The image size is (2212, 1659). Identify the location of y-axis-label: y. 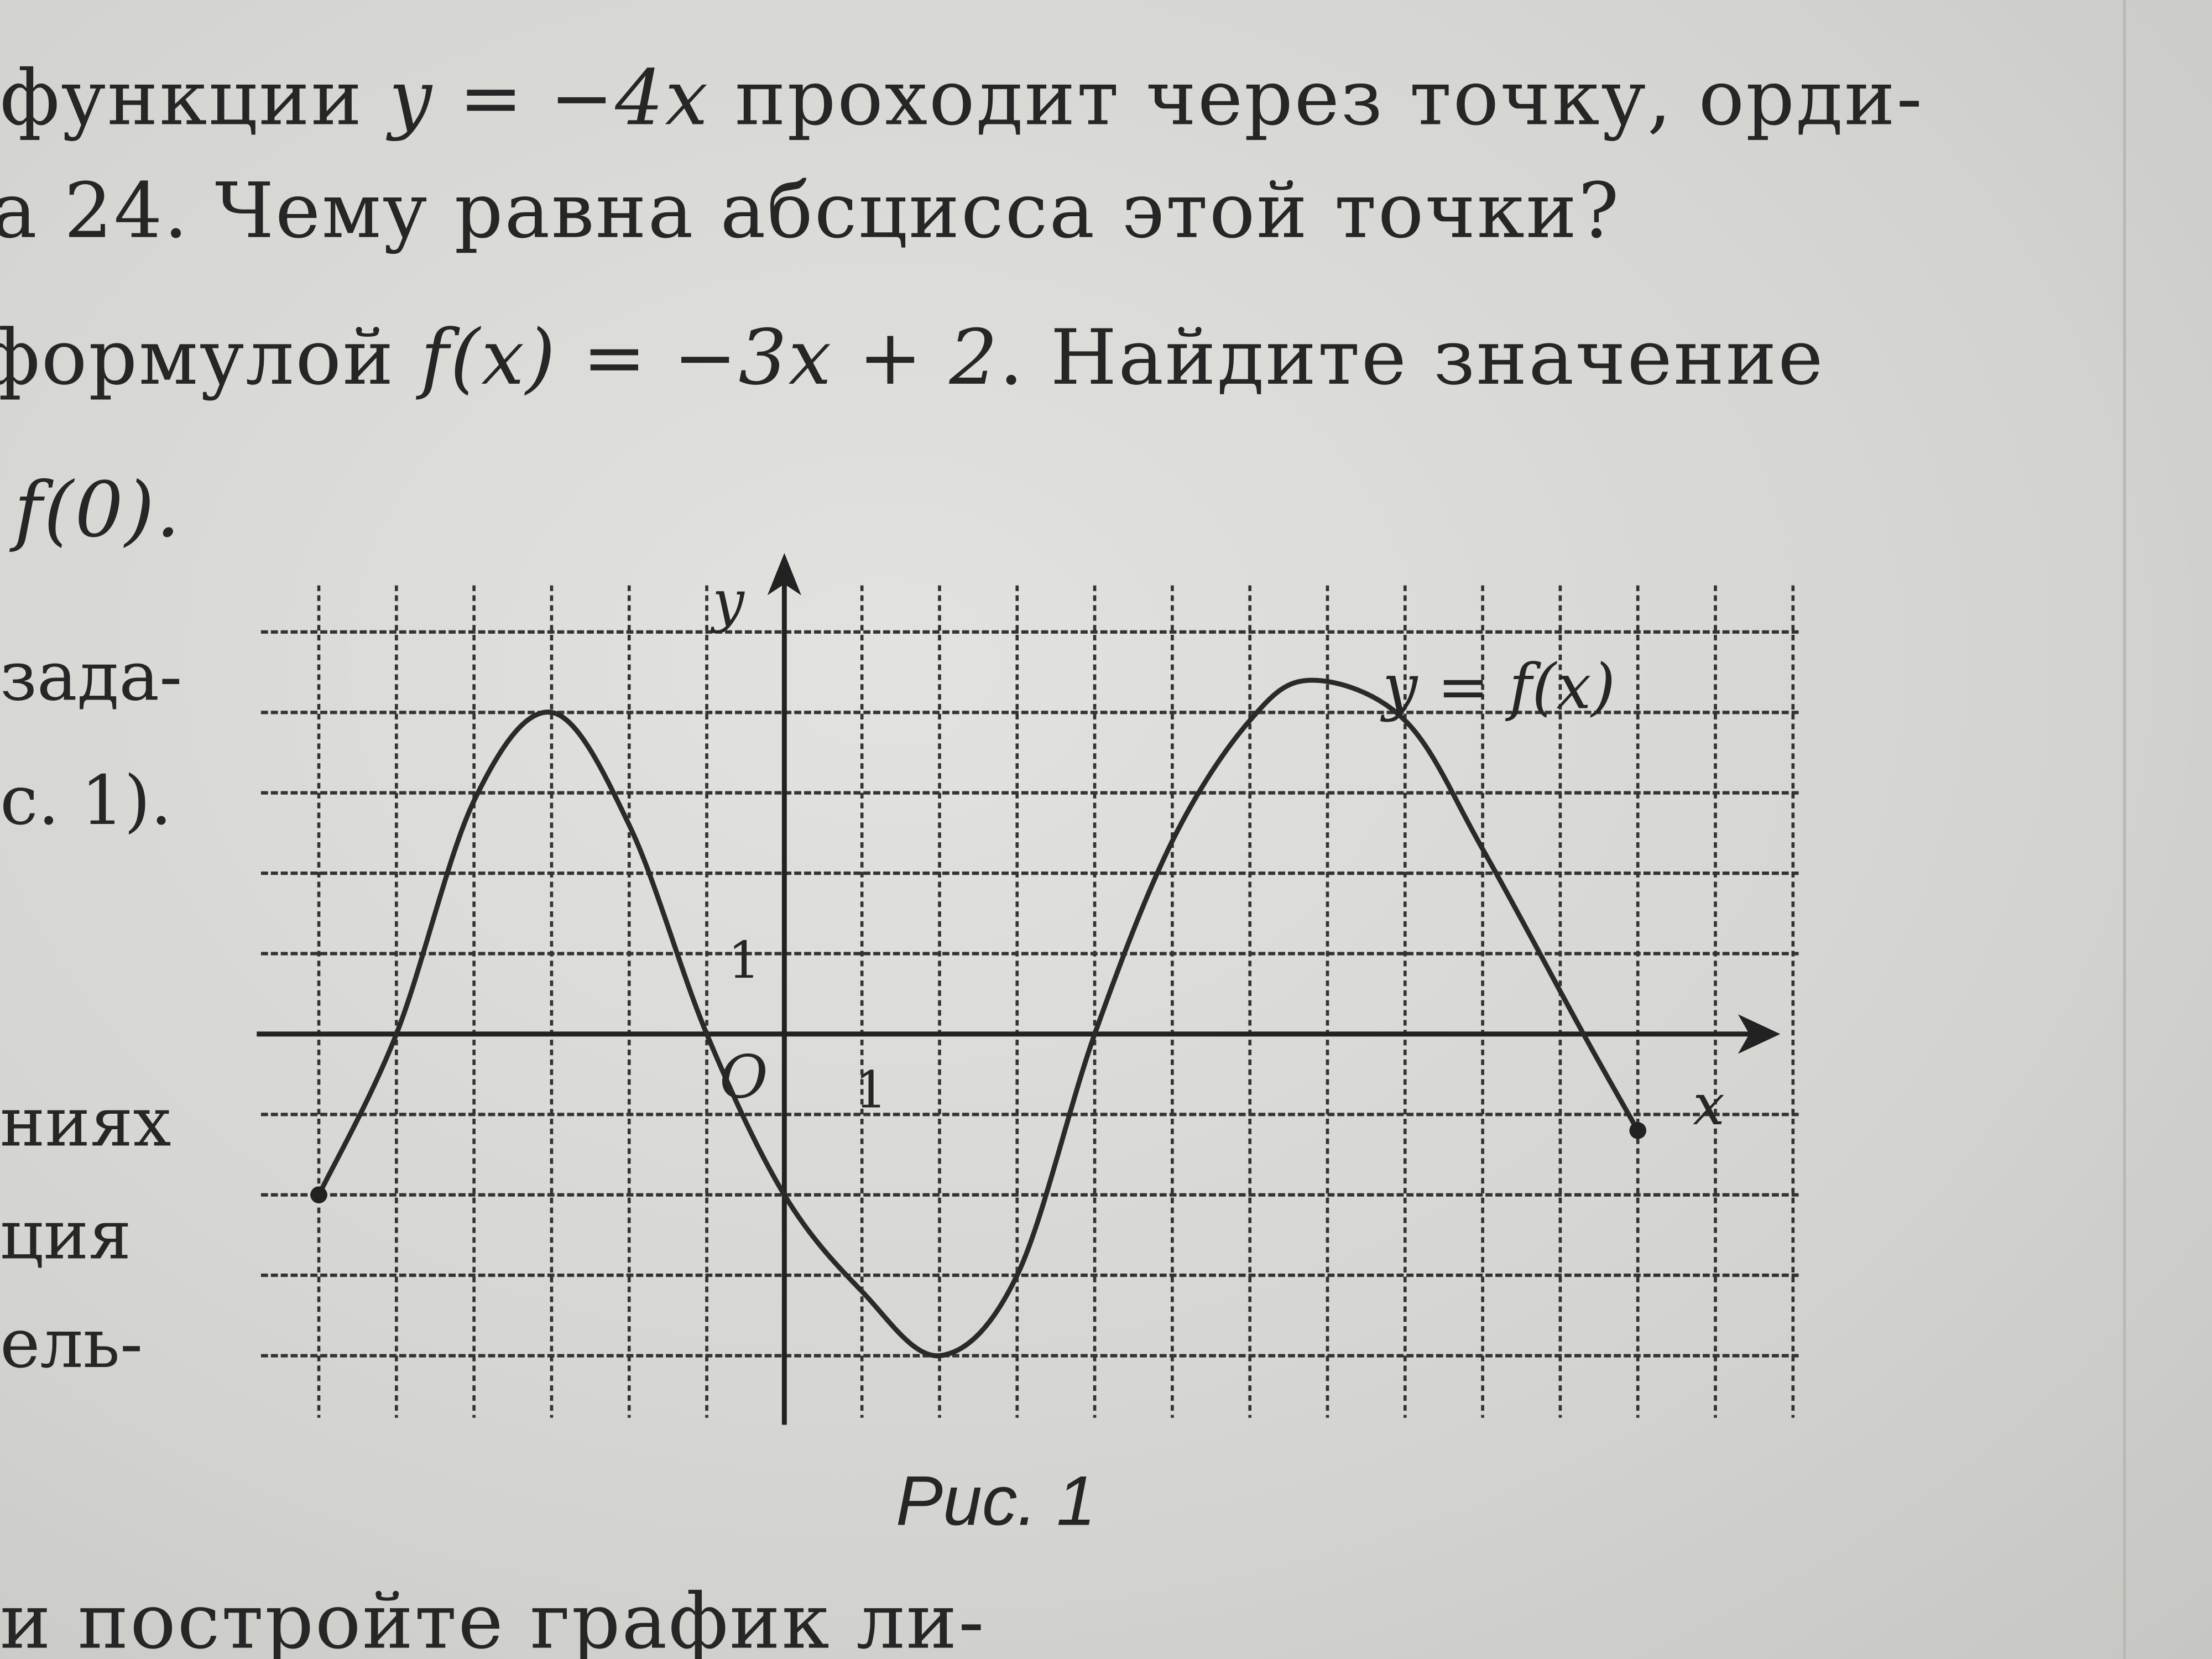
(728, 601).